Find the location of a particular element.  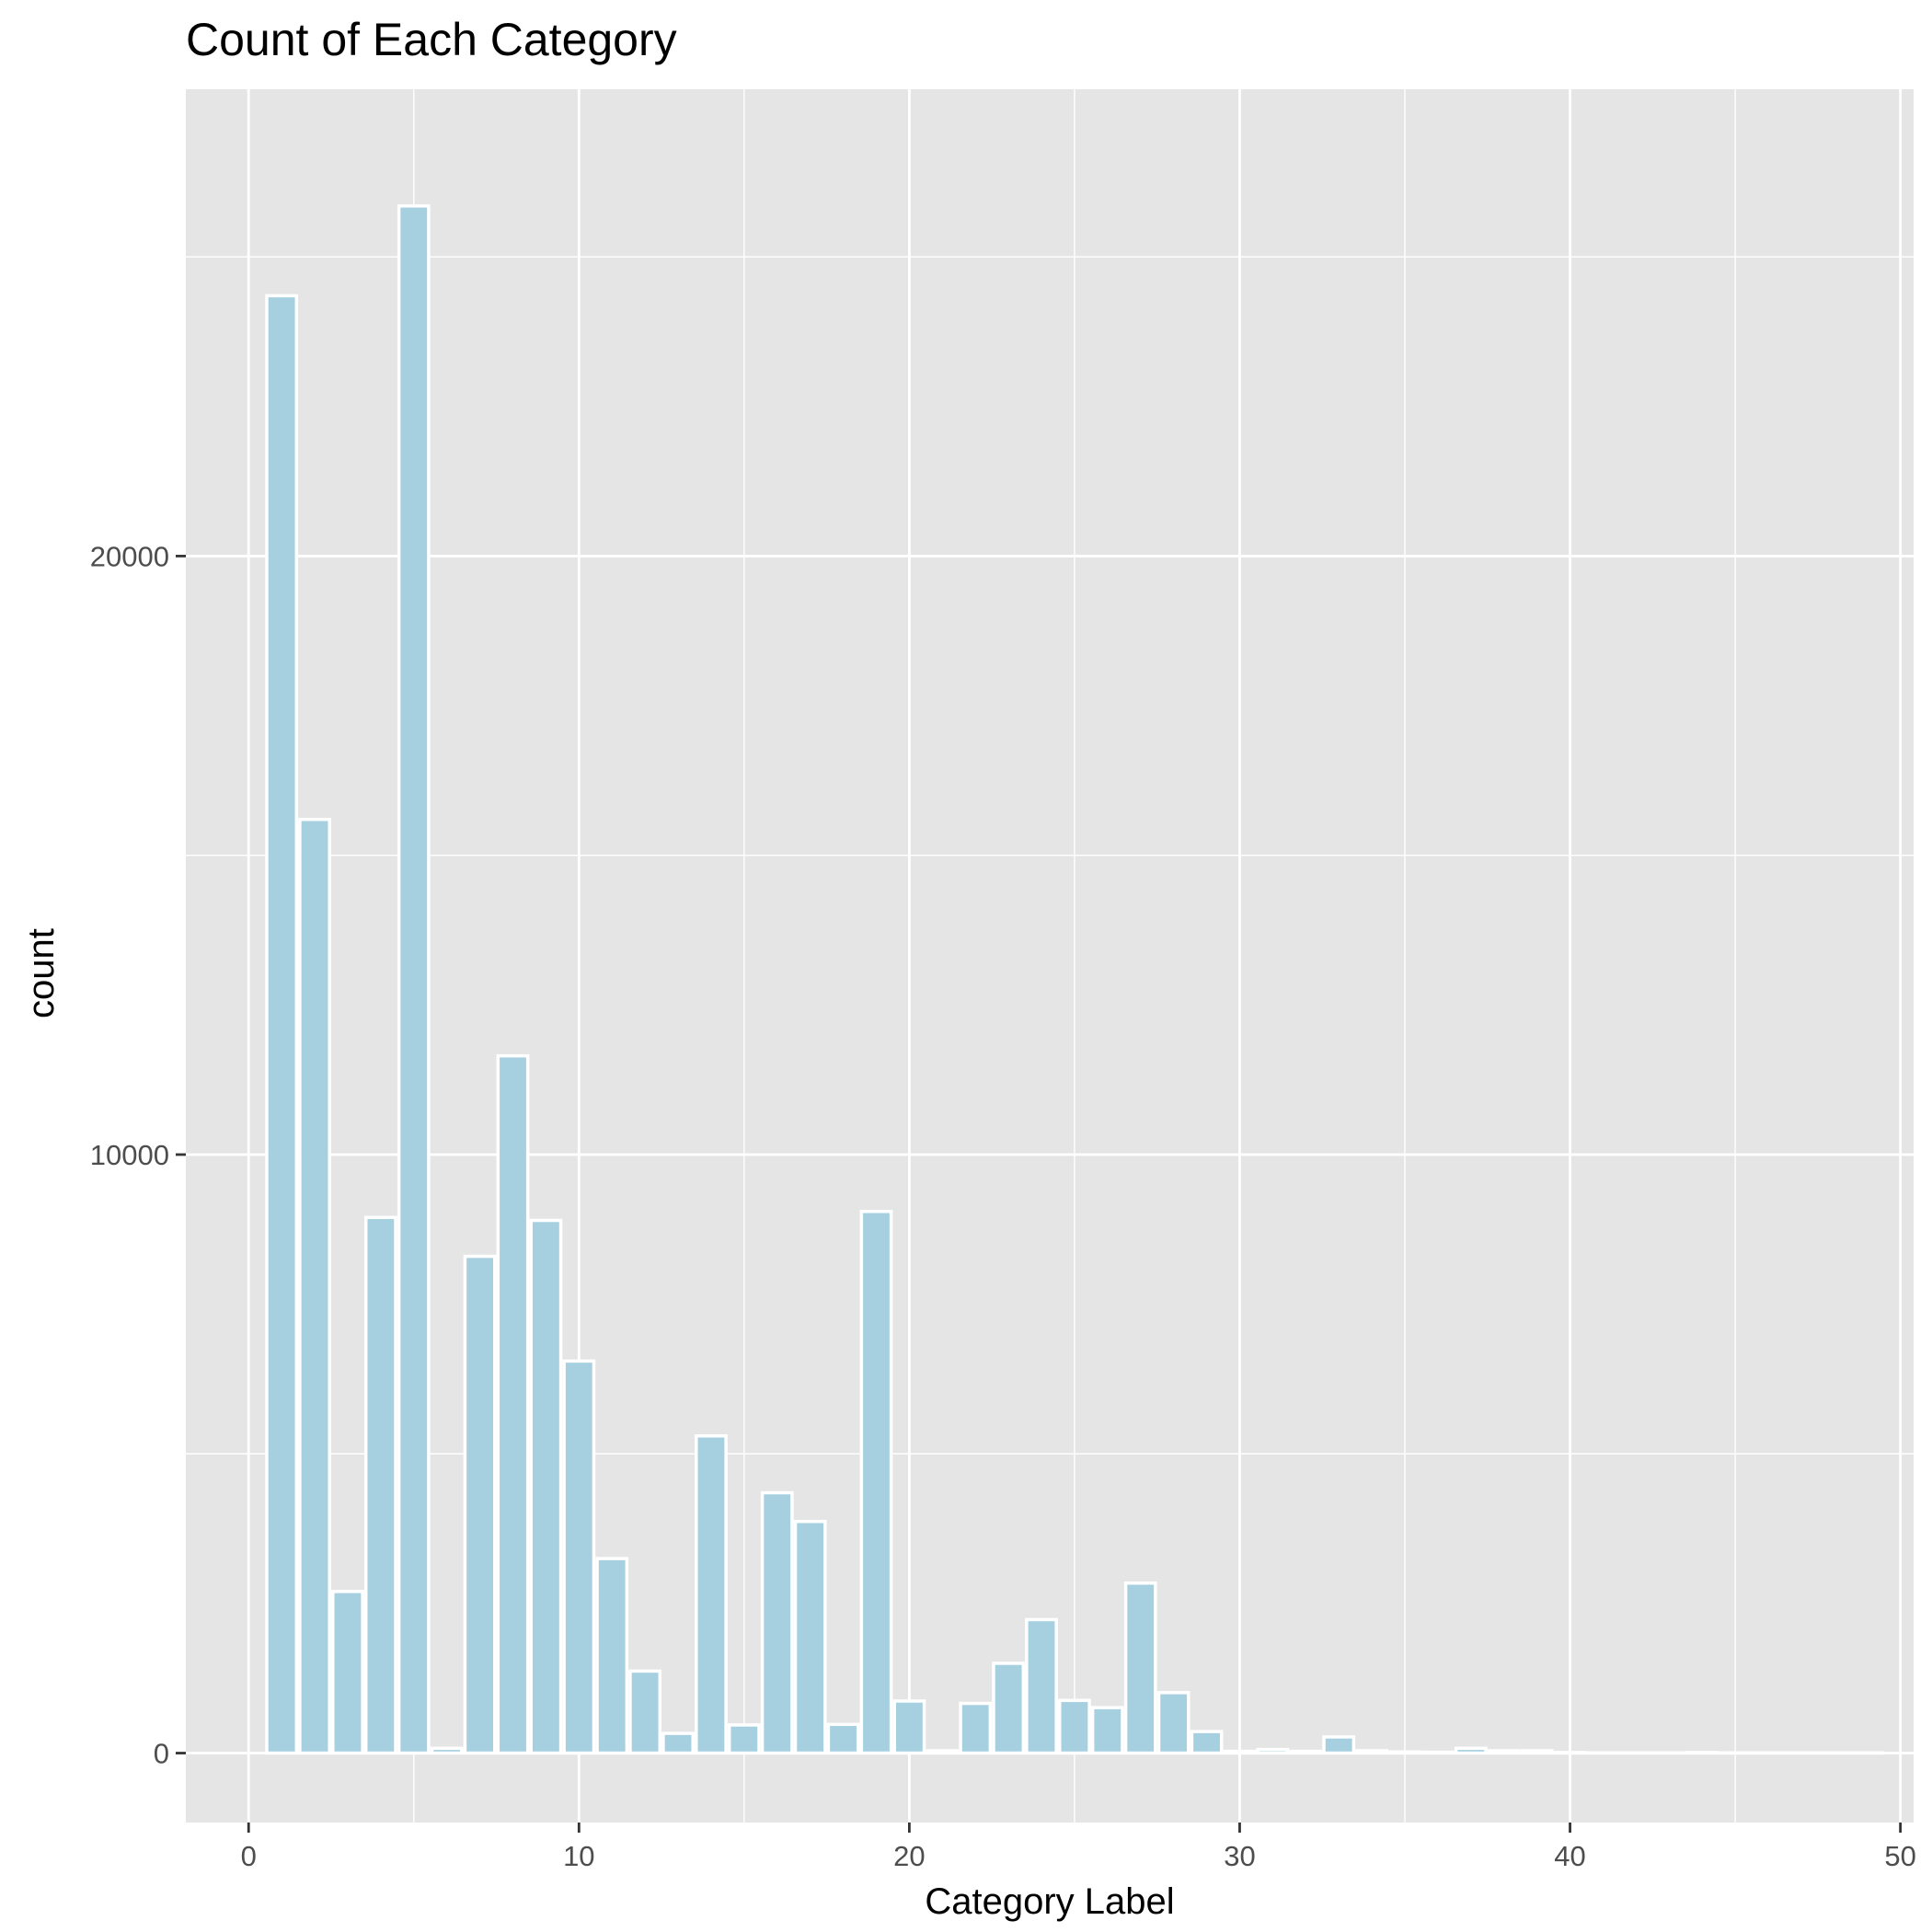

x-tick-label: 0 is located at coordinates (249, 1856).